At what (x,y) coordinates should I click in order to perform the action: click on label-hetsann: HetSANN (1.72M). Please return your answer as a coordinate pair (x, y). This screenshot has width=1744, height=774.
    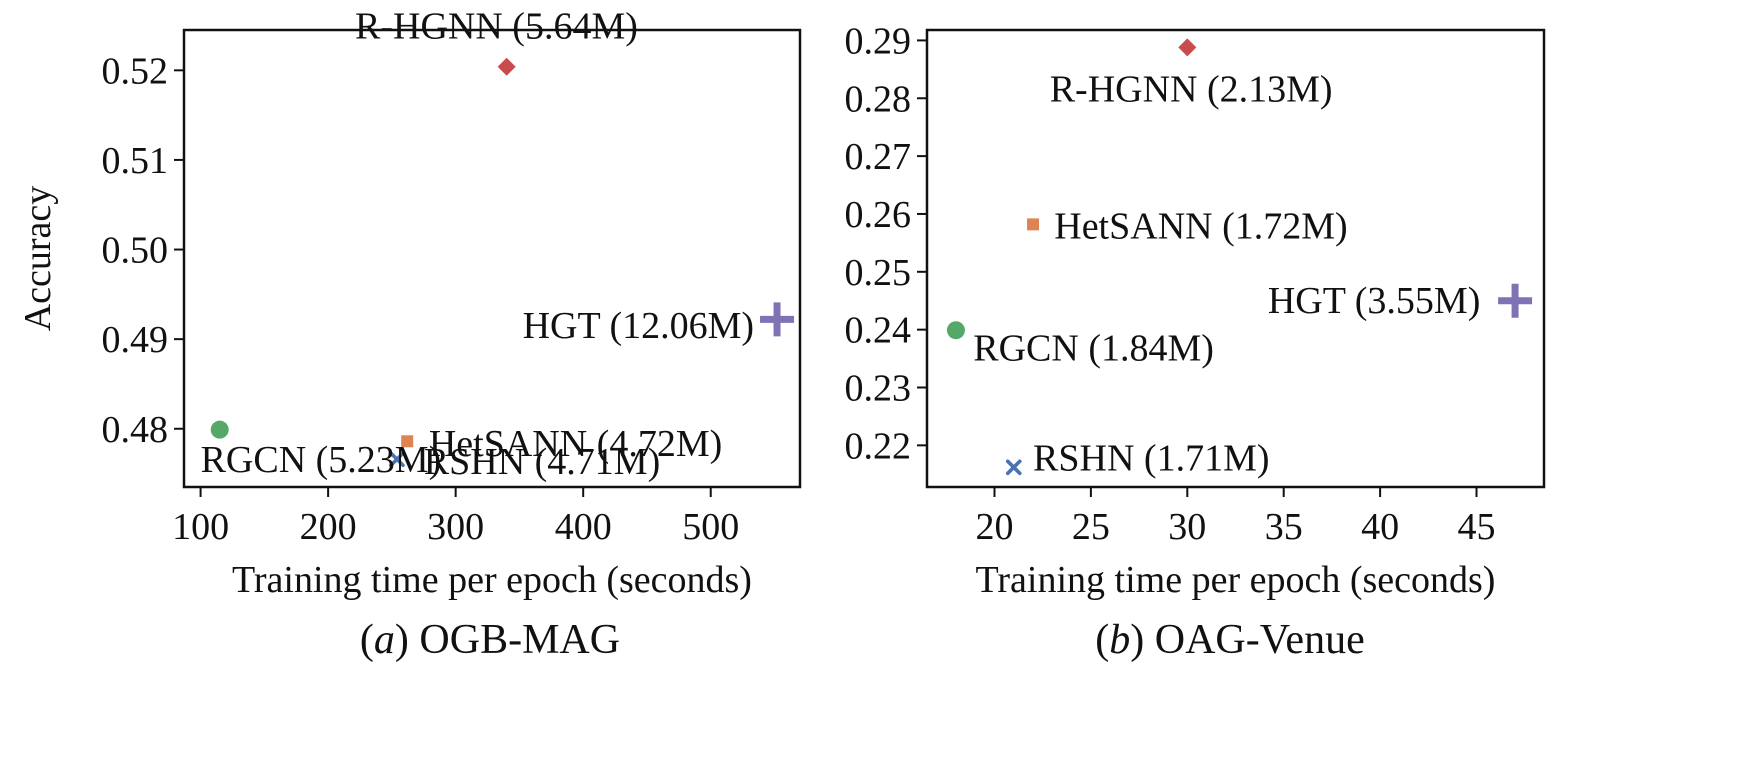
    Looking at the image, I should click on (1200, 227).